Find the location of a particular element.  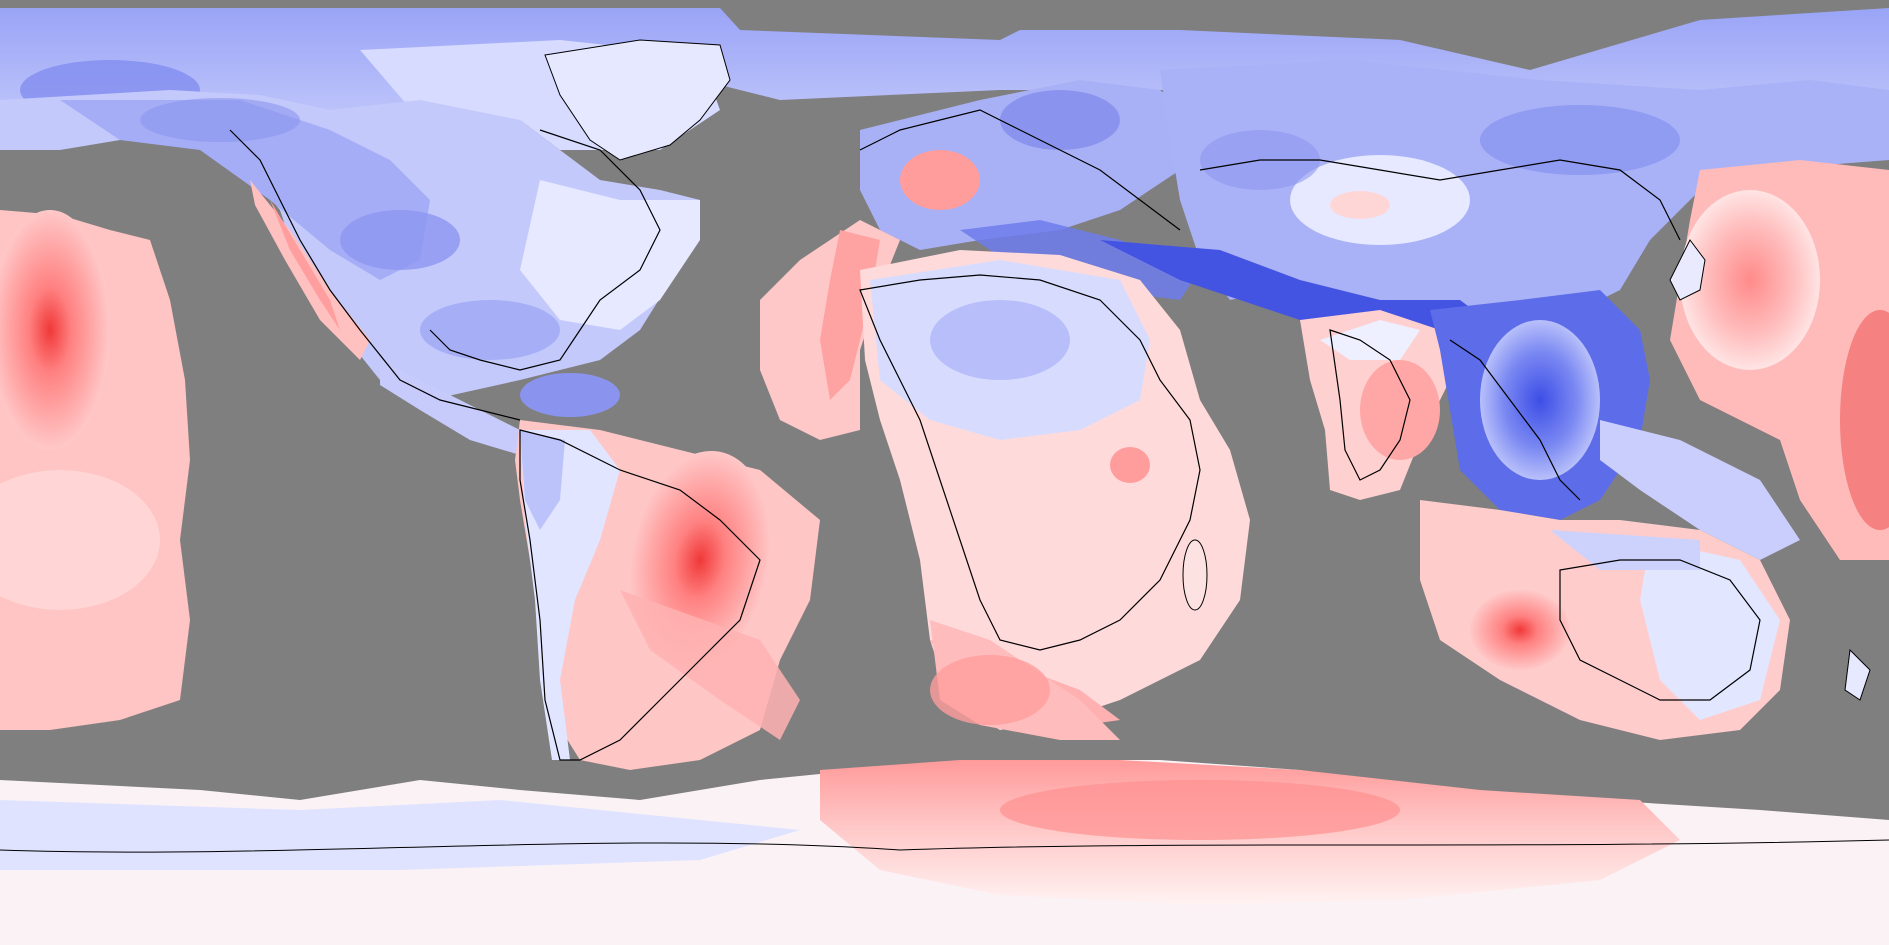

southeast-asia is located at coordinates (1615, 425).